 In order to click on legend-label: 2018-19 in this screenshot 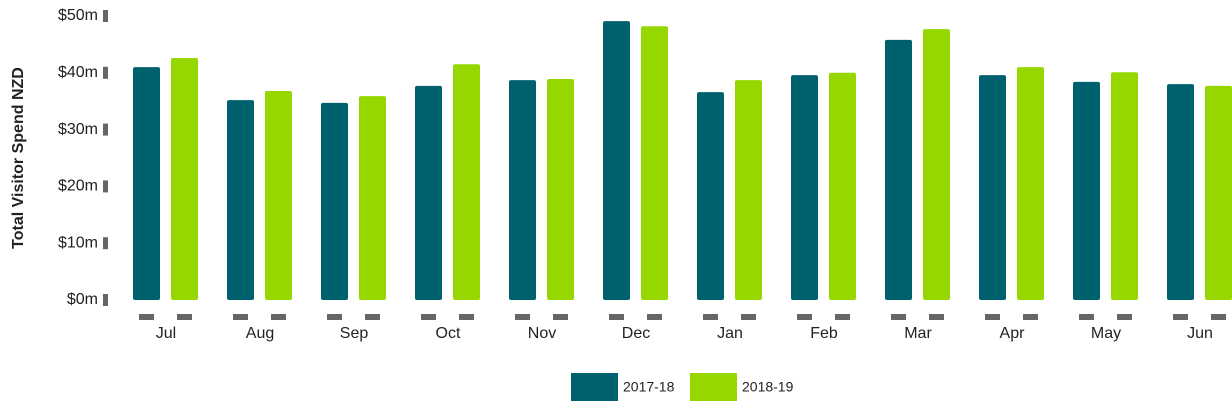, I will do `click(768, 387)`.